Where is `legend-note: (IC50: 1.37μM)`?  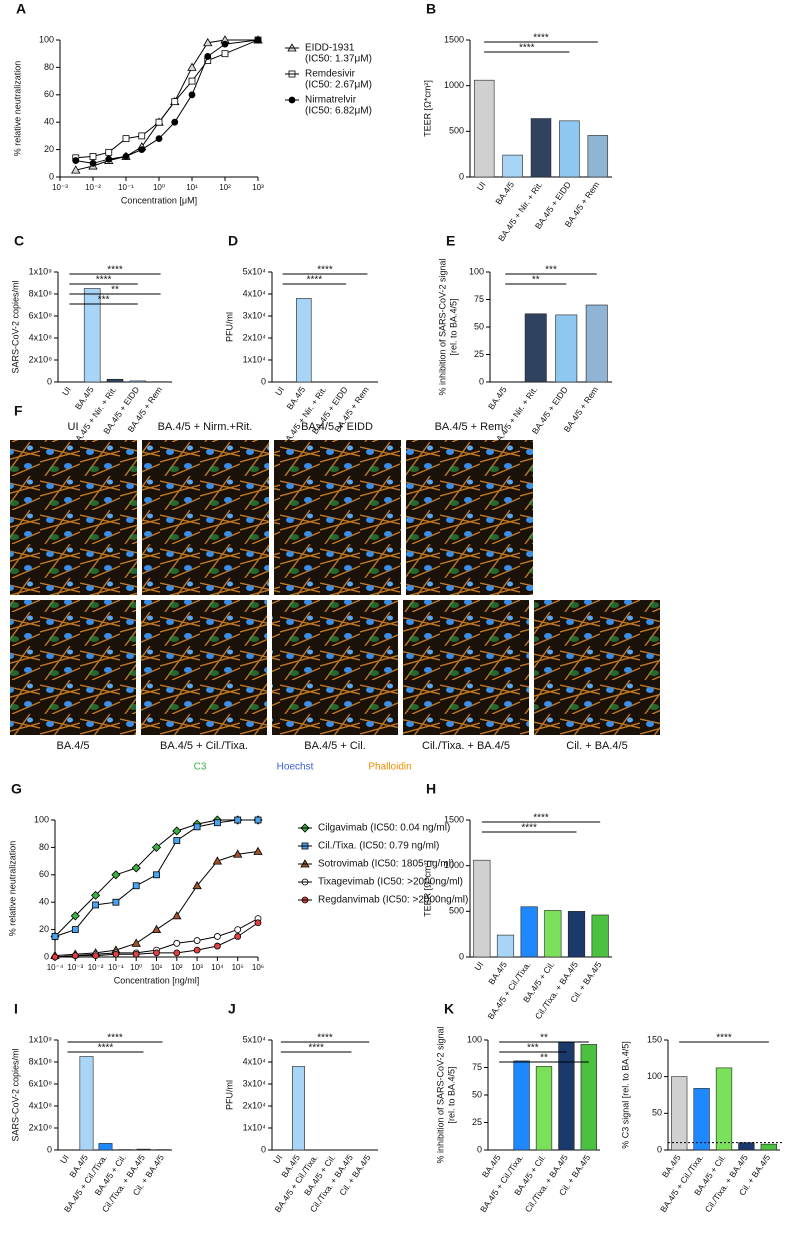
legend-note: (IC50: 1.37μM) is located at coordinates (338, 59).